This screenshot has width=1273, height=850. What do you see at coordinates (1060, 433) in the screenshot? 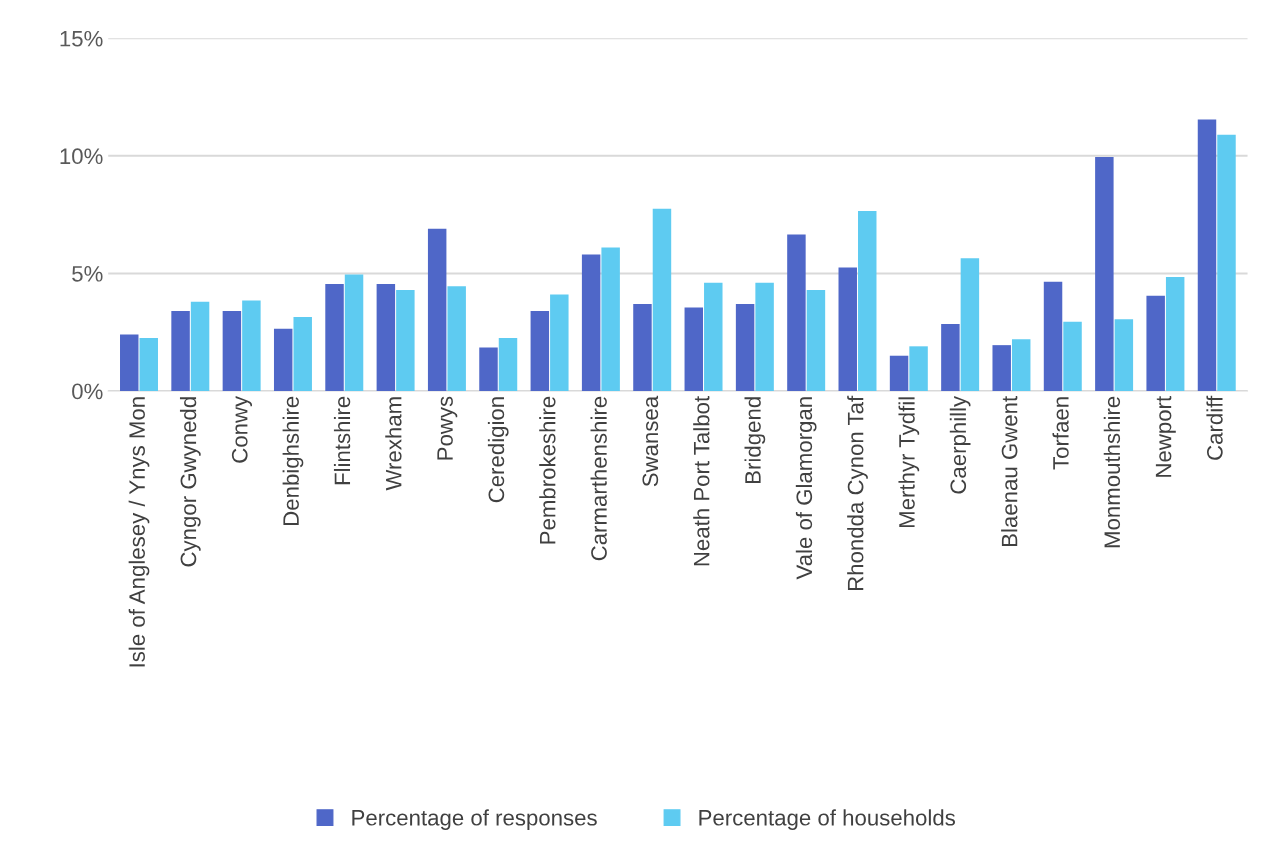
I see `x-tick-label: Torfaen` at bounding box center [1060, 433].